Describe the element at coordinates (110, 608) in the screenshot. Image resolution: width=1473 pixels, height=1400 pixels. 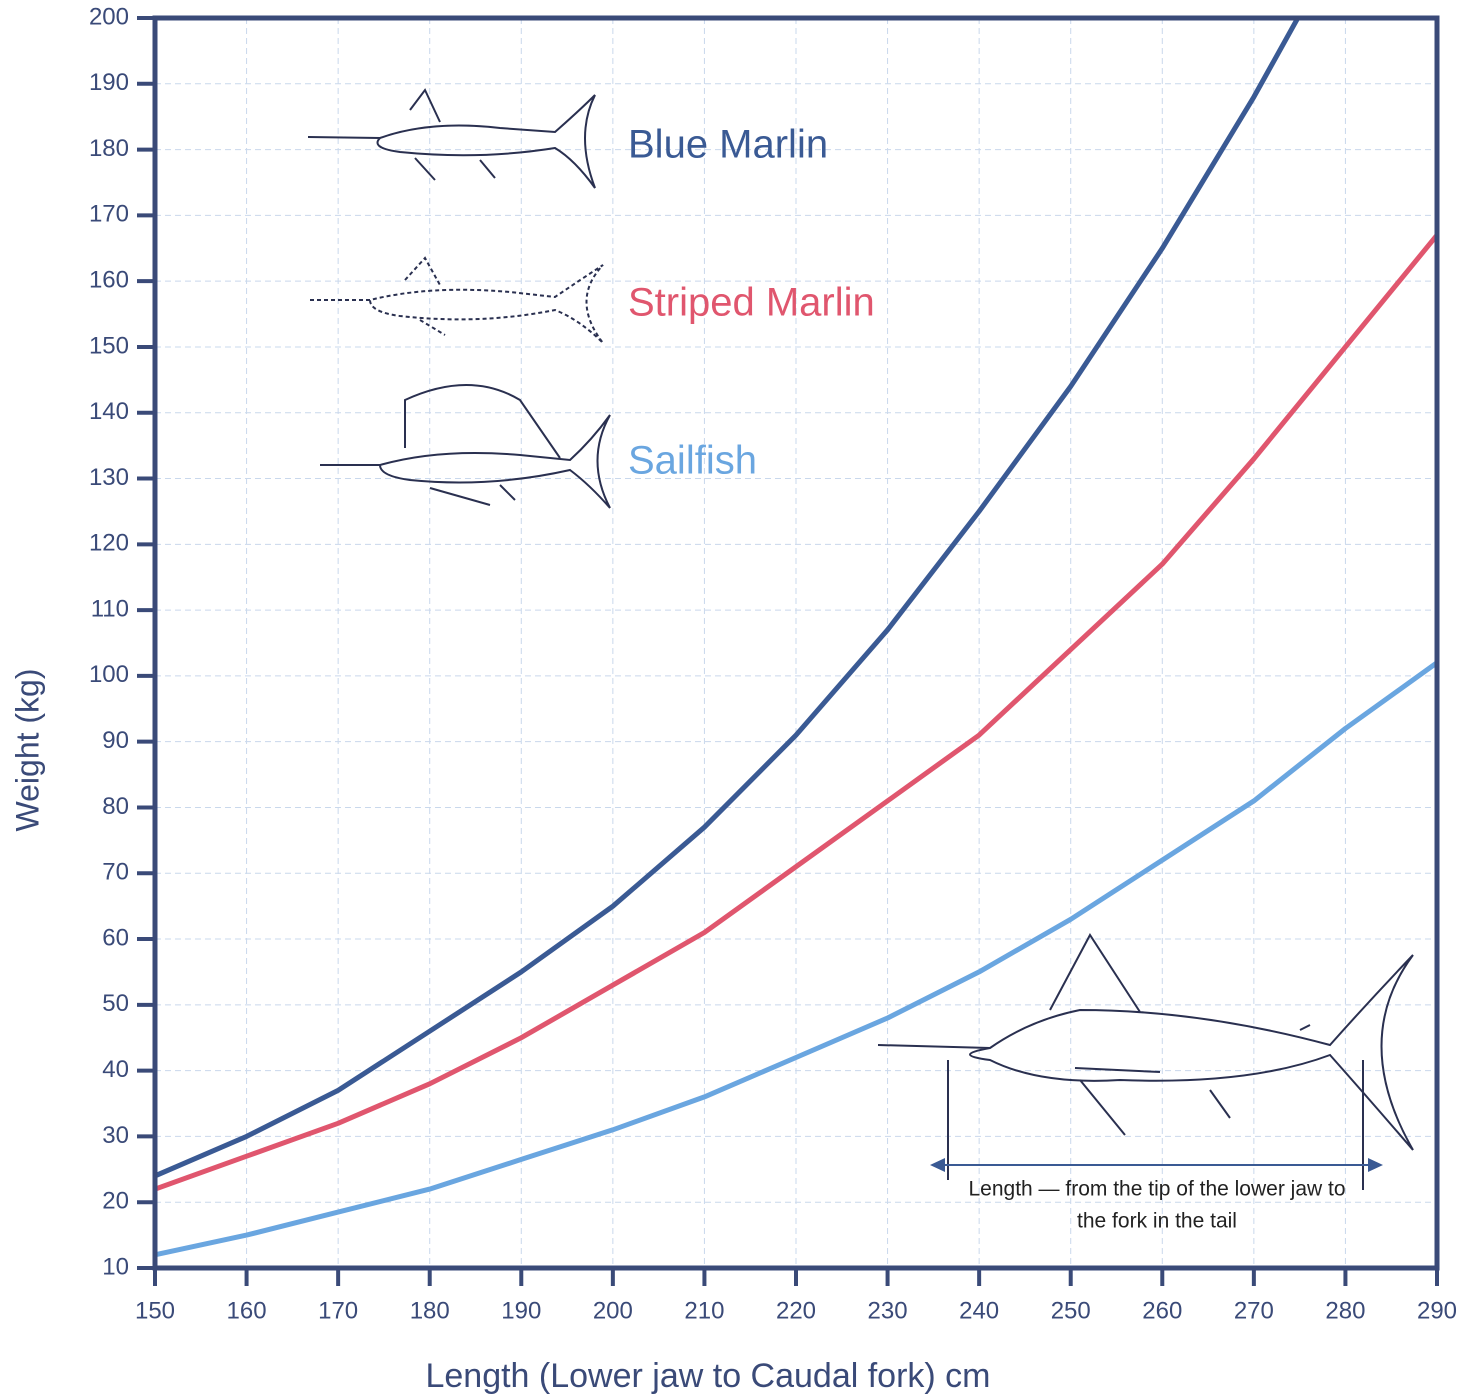
I see `y-tick-label: 110` at that location.